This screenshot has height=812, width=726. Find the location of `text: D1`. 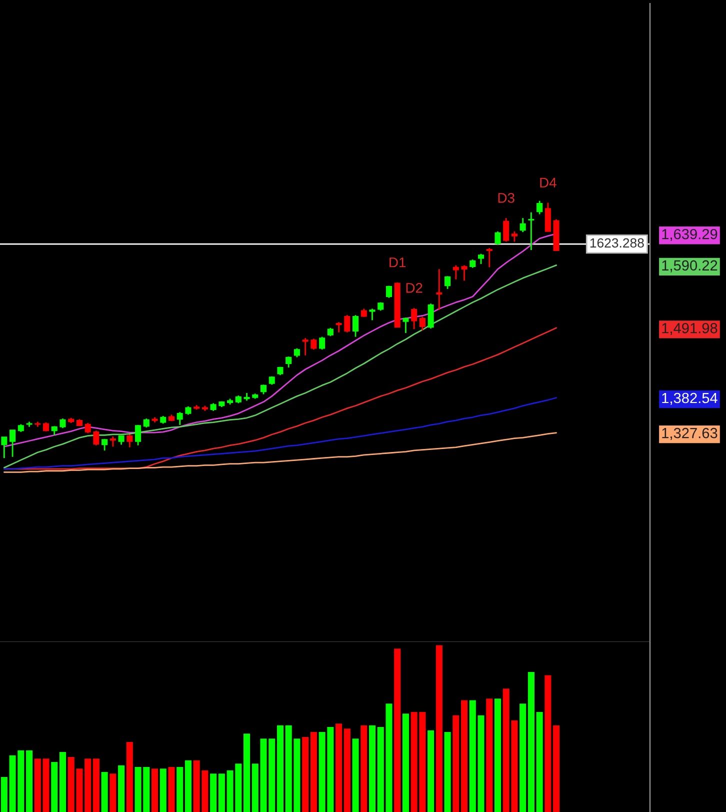

text: D1 is located at coordinates (398, 263).